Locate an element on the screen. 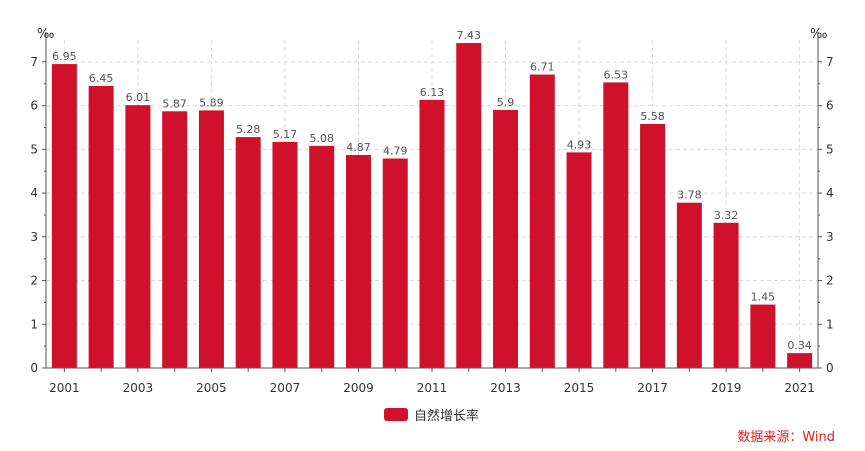 Image resolution: width=865 pixels, height=451 pixels. data-label-2003: 6.01 is located at coordinates (138, 97).